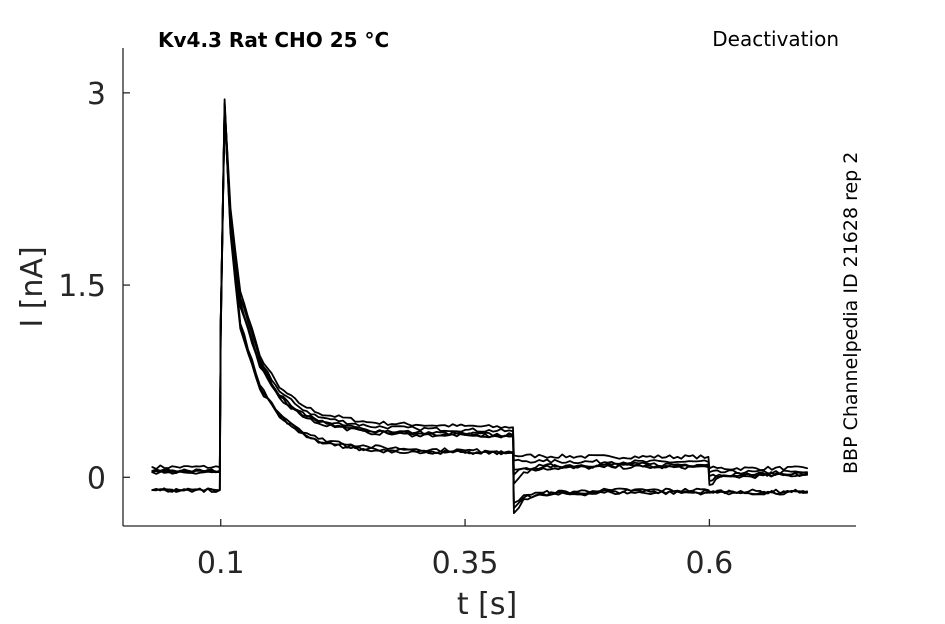  What do you see at coordinates (465, 563) in the screenshot?
I see `x-tick-label: 0.35` at bounding box center [465, 563].